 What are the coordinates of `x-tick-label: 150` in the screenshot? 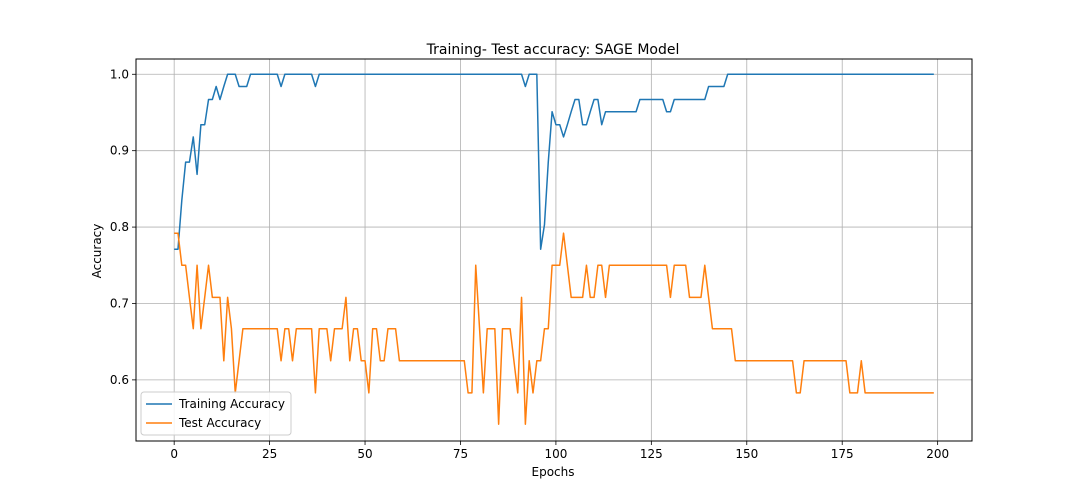 It's located at (746, 454).